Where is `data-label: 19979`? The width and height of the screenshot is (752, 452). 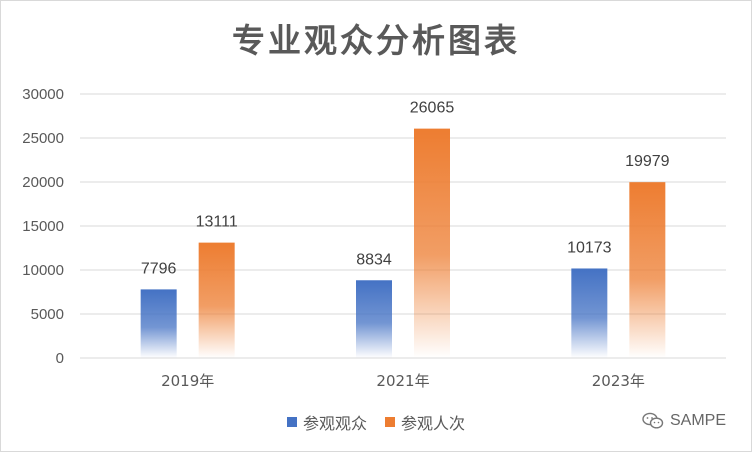 data-label: 19979 is located at coordinates (647, 161).